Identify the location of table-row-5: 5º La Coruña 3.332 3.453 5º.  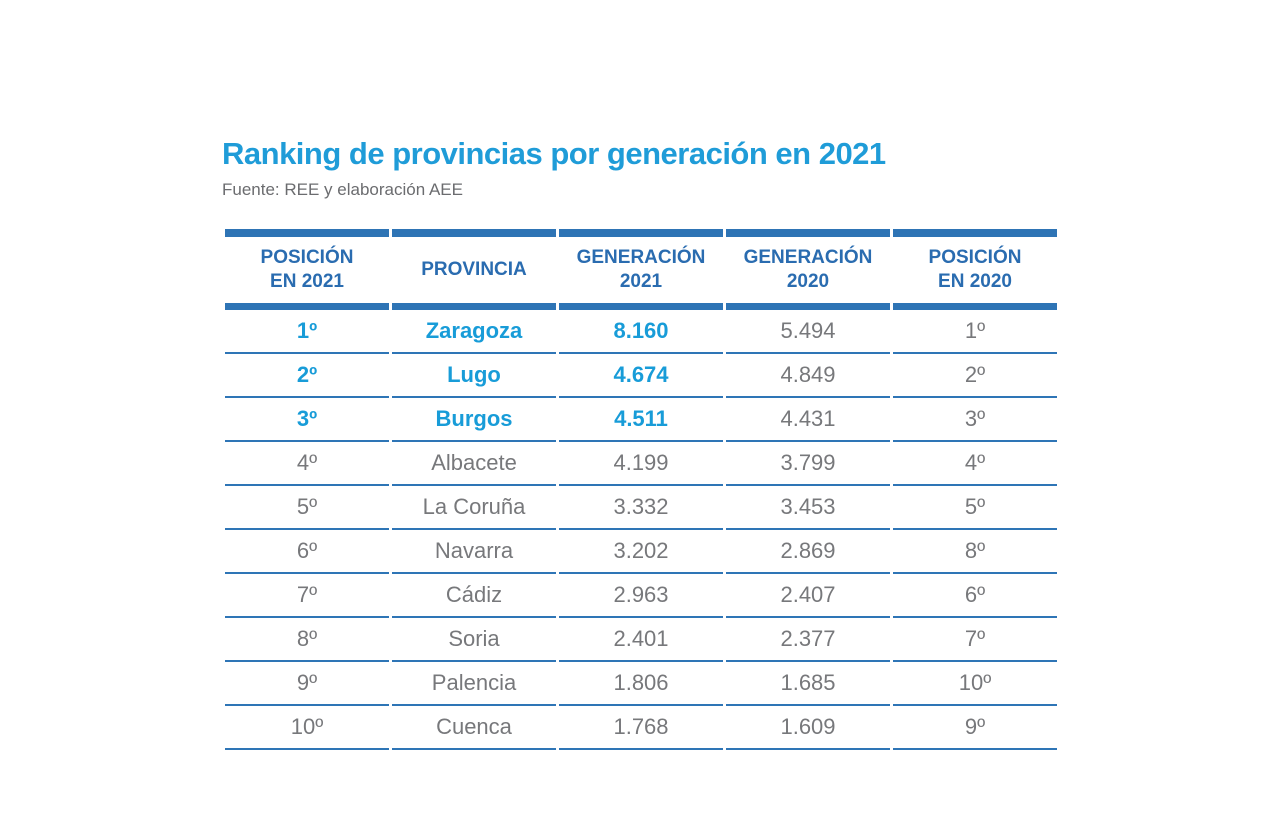
(641, 508).